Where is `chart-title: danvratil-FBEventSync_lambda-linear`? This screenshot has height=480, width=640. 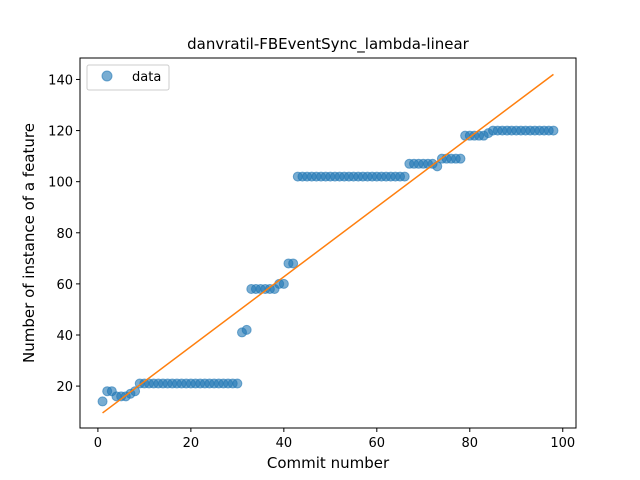 chart-title: danvratil-FBEventSync_lambda-linear is located at coordinates (328, 44).